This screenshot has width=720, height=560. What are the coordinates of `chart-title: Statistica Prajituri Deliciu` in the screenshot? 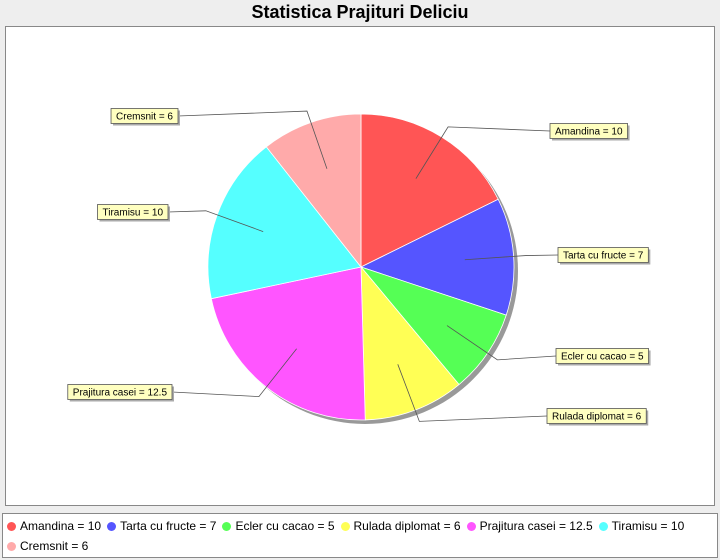 It's located at (360, 12).